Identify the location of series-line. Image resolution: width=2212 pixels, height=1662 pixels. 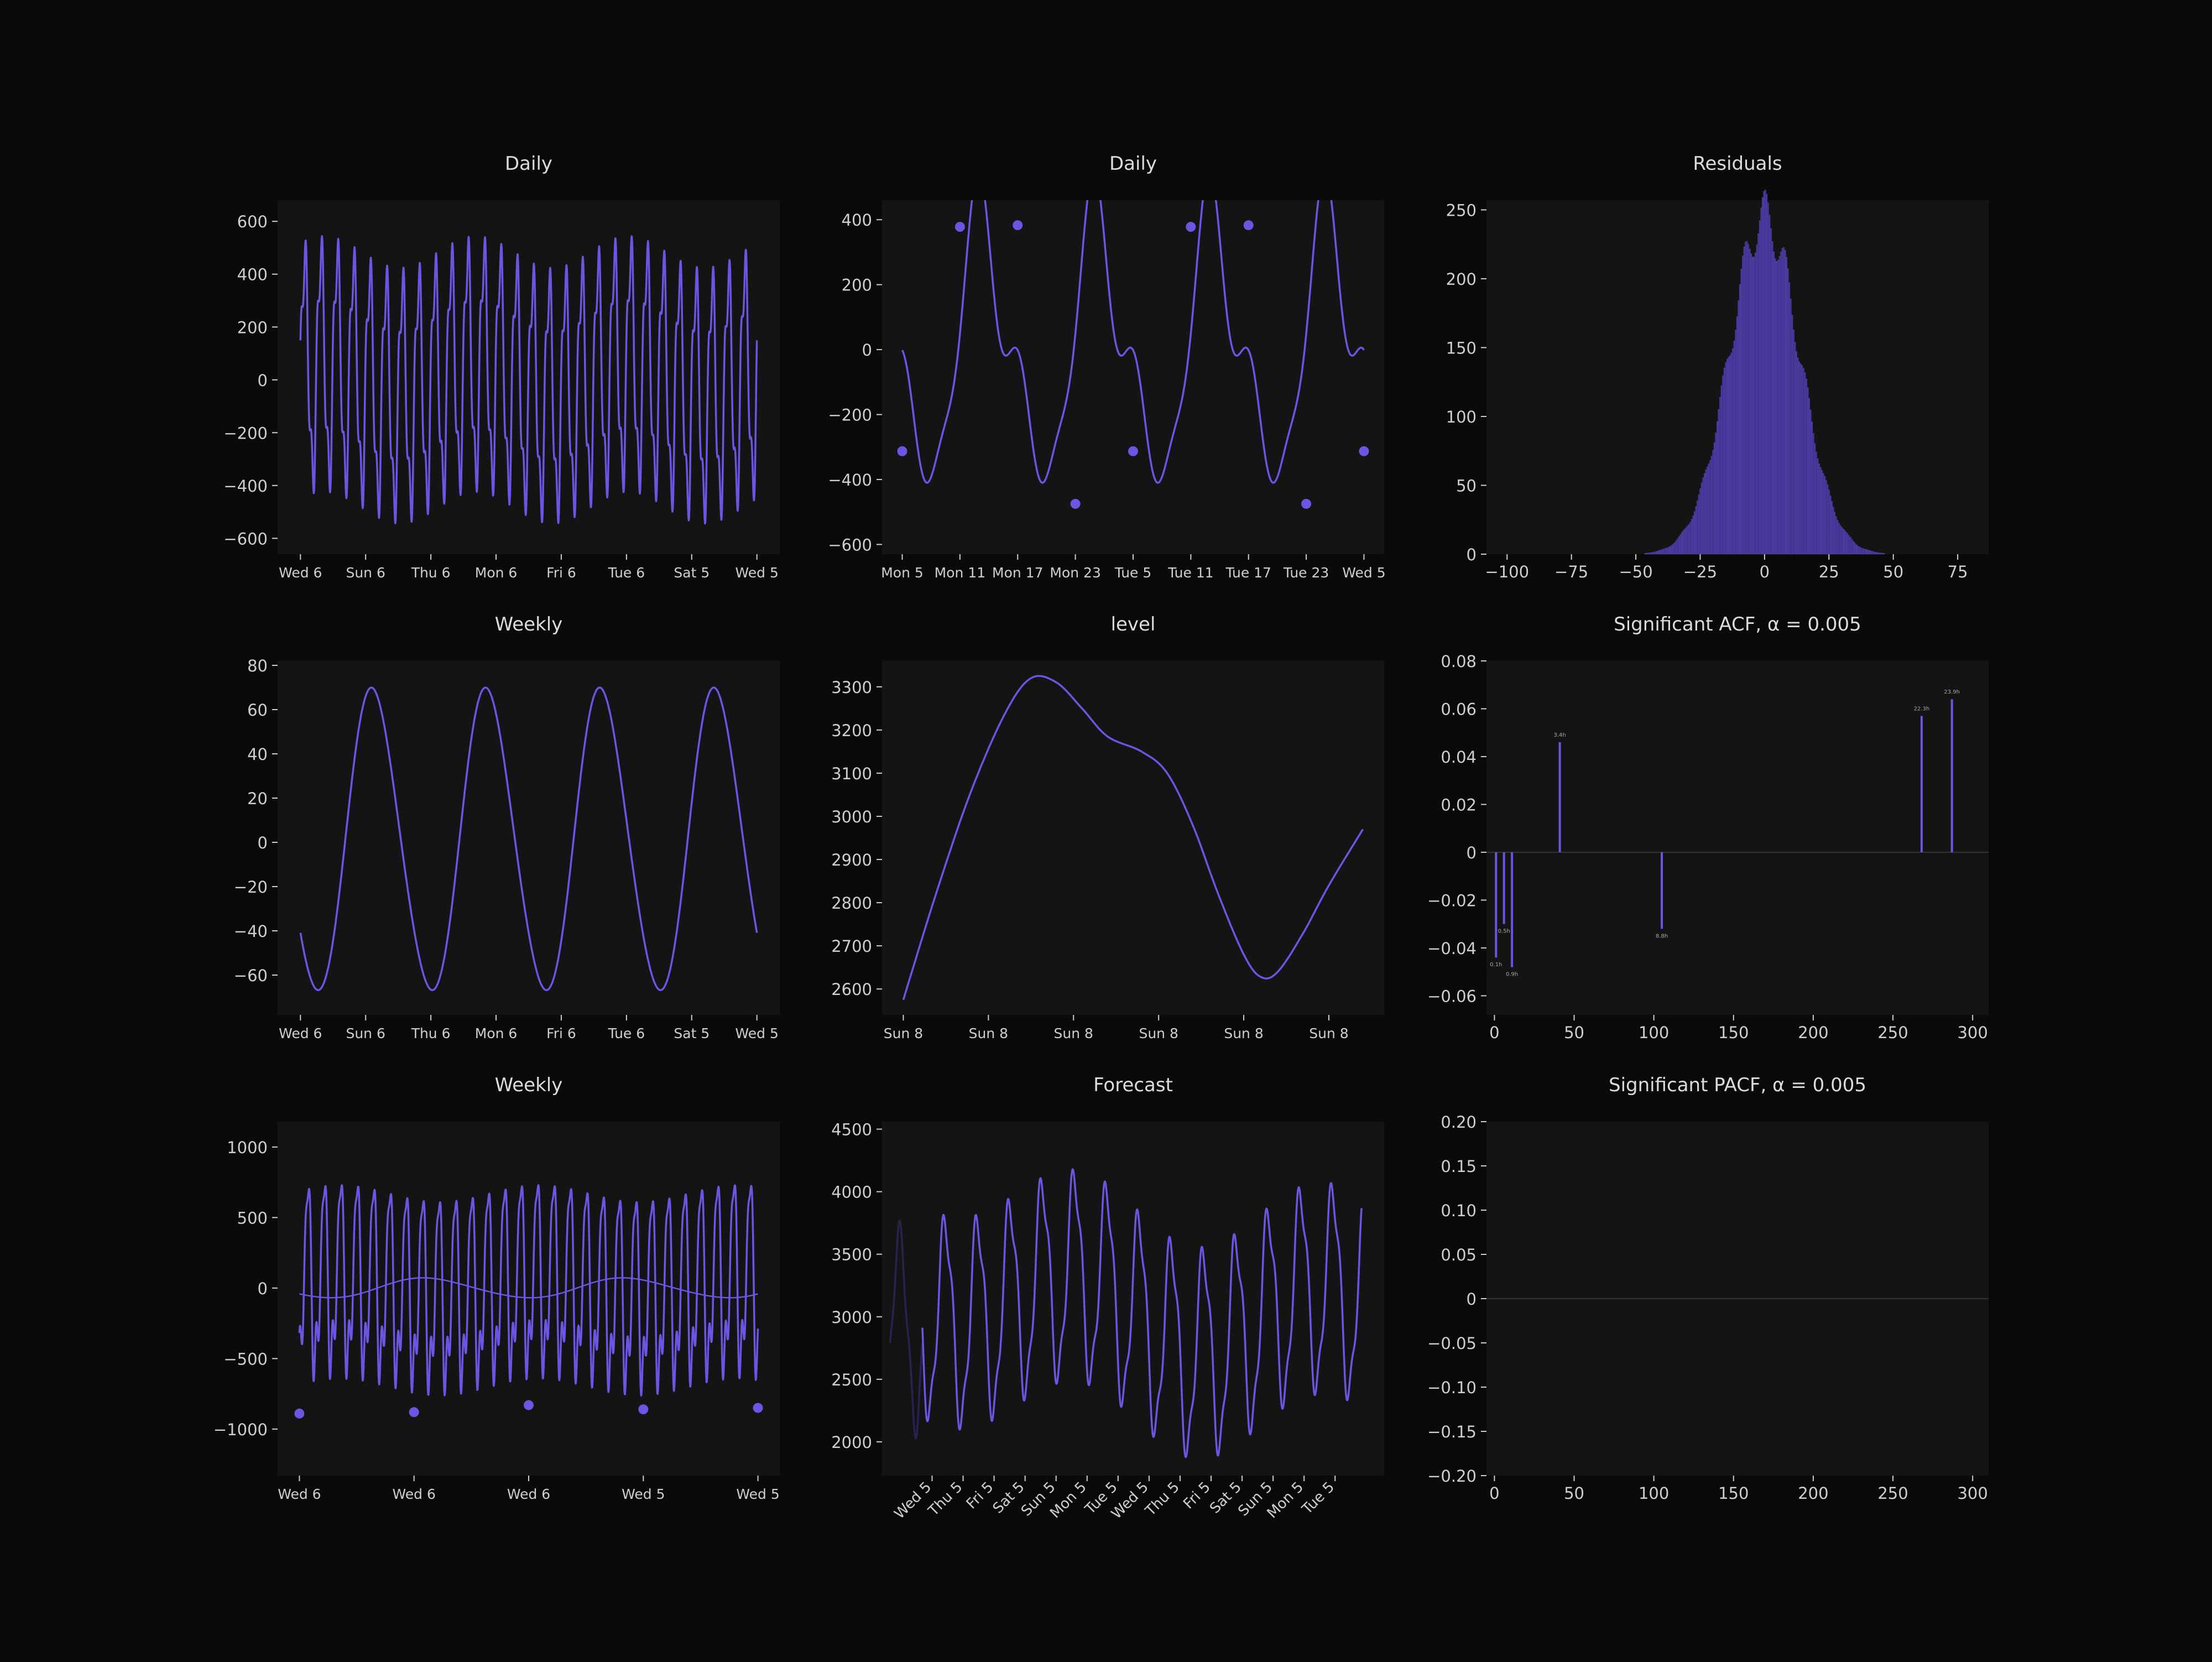
(1133, 342).